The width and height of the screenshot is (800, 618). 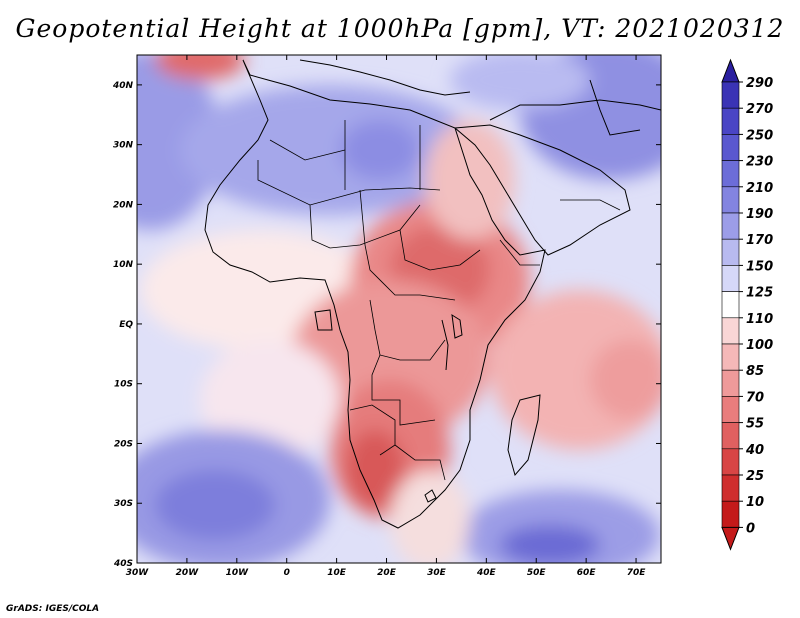 I want to click on lat-tick-label: 40S, so click(x=123, y=564).